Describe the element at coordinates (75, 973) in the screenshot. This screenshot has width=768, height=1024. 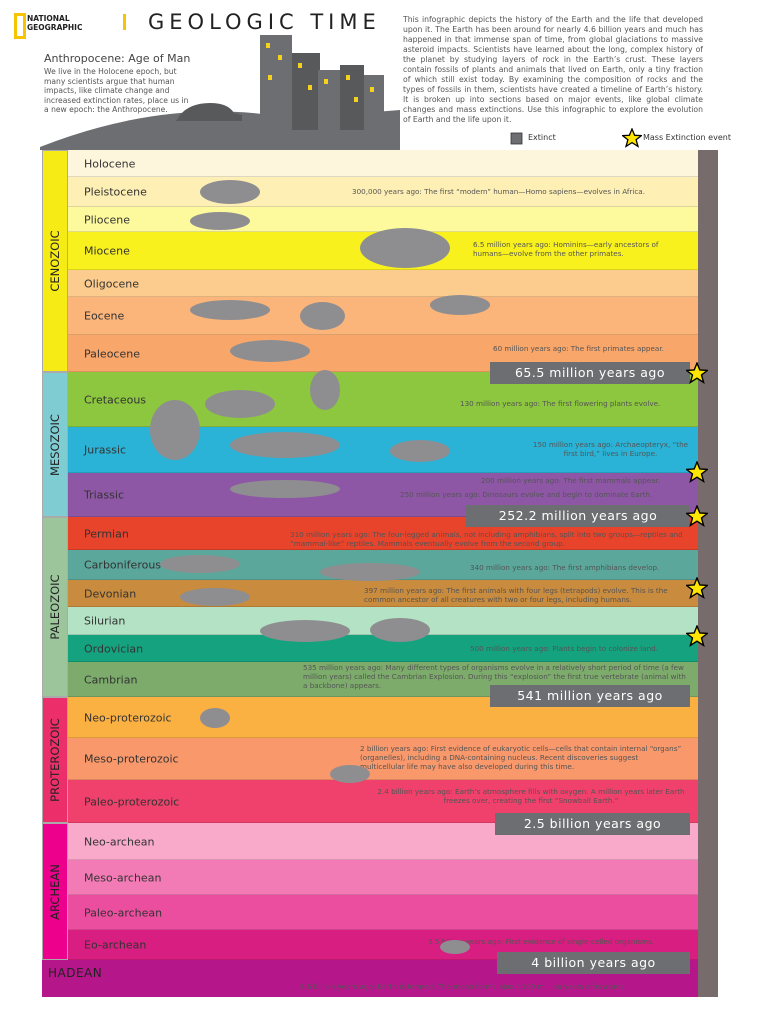
I see `era-label: HADEAN` at that location.